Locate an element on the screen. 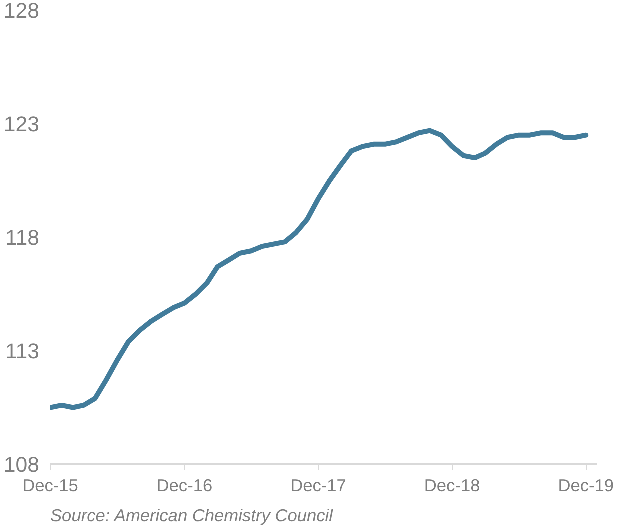 The width and height of the screenshot is (637, 530). y-tick-label: 113 is located at coordinates (23, 352).